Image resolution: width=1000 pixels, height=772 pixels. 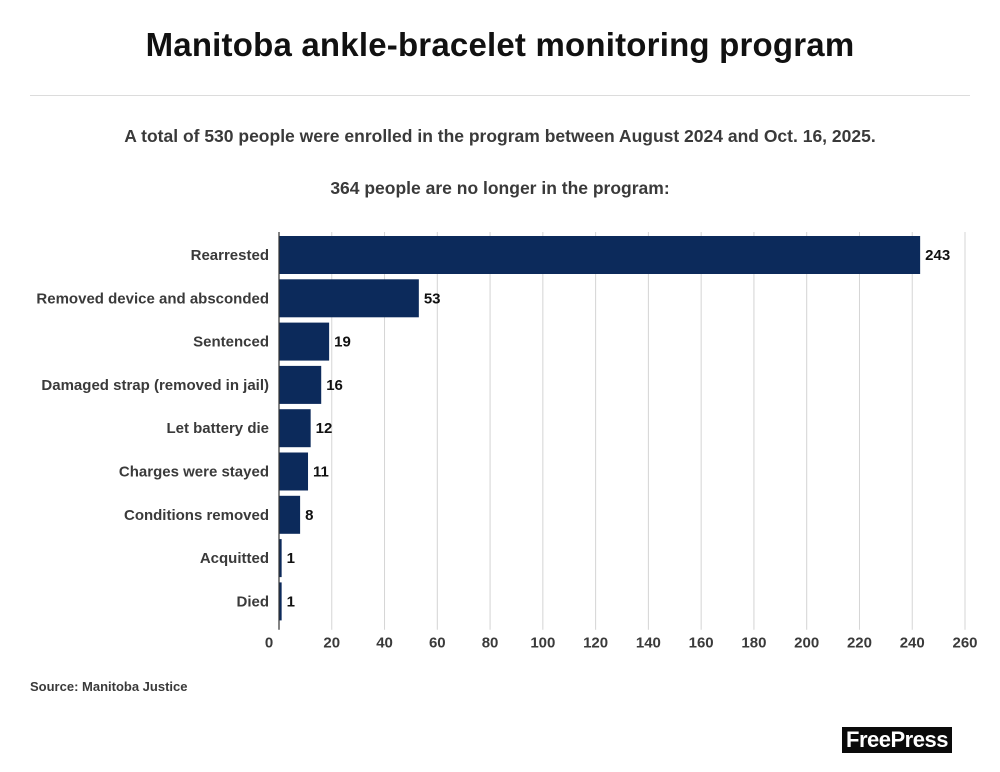 What do you see at coordinates (269, 643) in the screenshot?
I see `x-tick-label-0: 0` at bounding box center [269, 643].